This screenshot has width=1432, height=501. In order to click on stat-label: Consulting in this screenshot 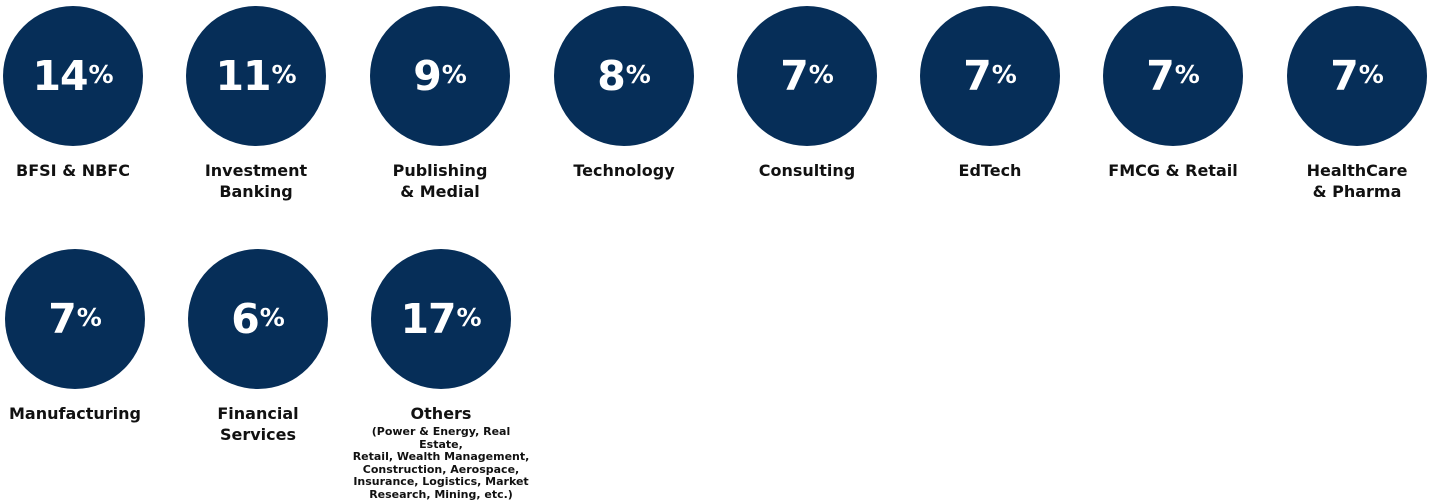, I will do `click(807, 170)`.